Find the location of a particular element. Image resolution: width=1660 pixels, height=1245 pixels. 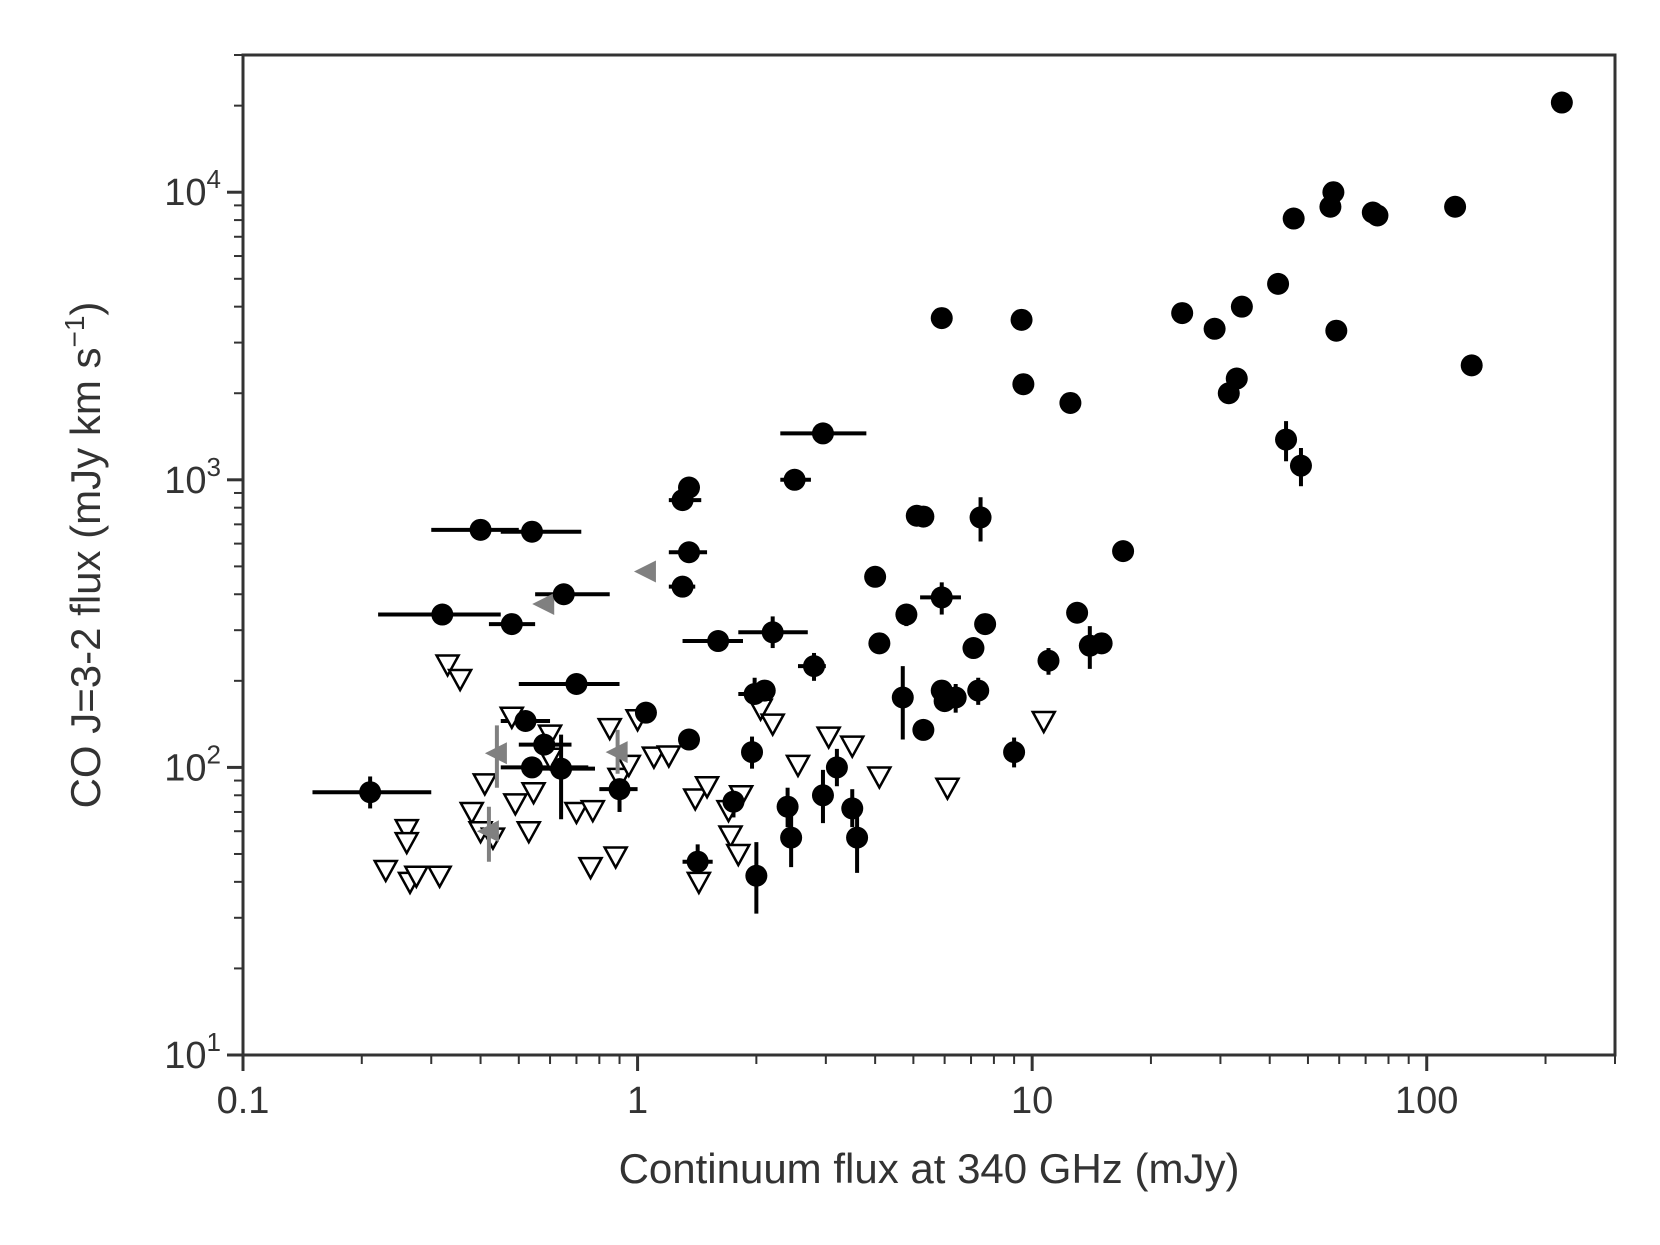

y-axis-title: CO J=3-2 flux (mJy km s−1) is located at coordinates (84, 555).